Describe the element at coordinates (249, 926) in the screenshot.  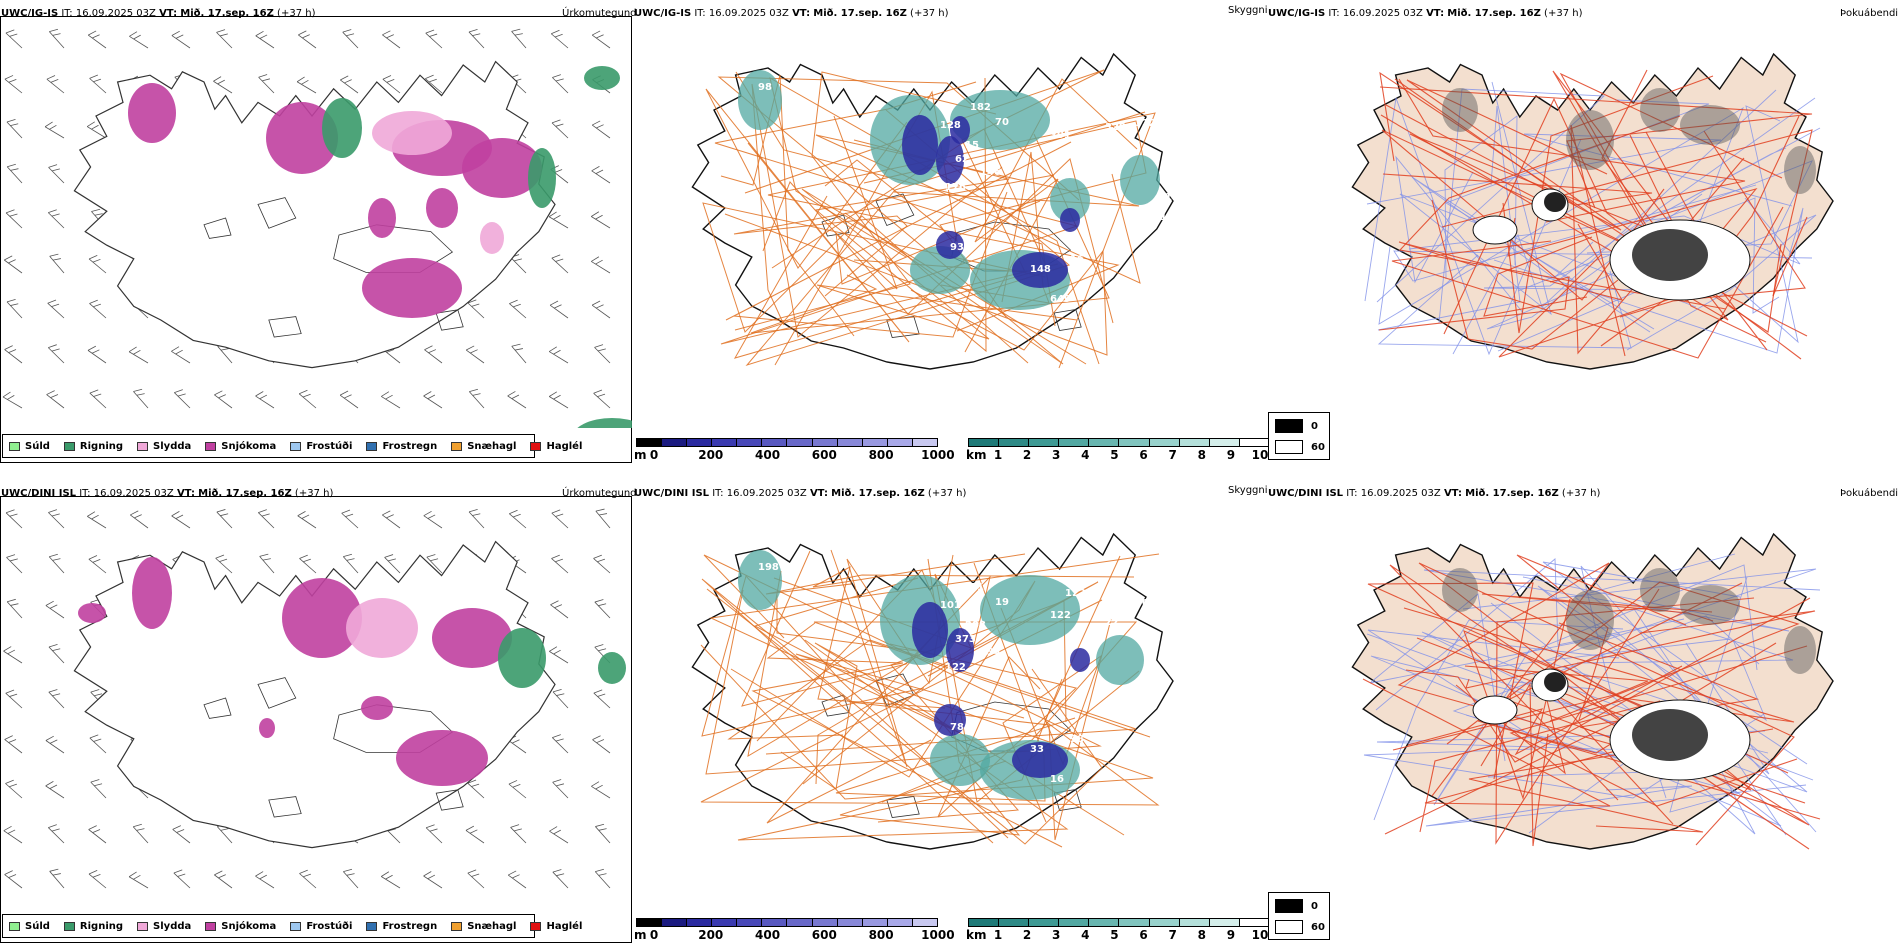
I see `legend-label: Snjókoma` at that location.